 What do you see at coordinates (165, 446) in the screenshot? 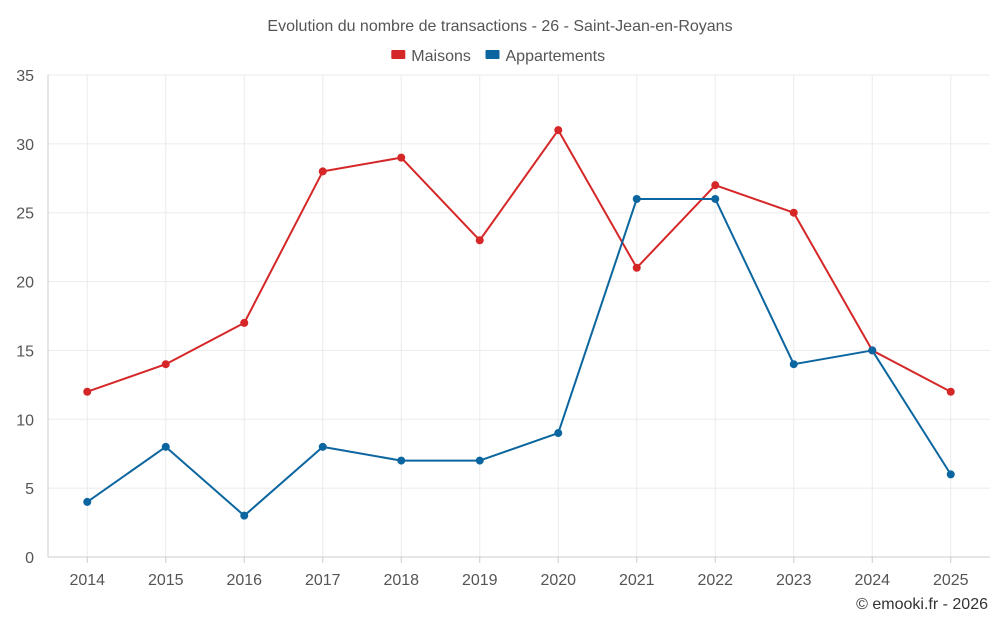
I see `data-point-appartements-2015` at bounding box center [165, 446].